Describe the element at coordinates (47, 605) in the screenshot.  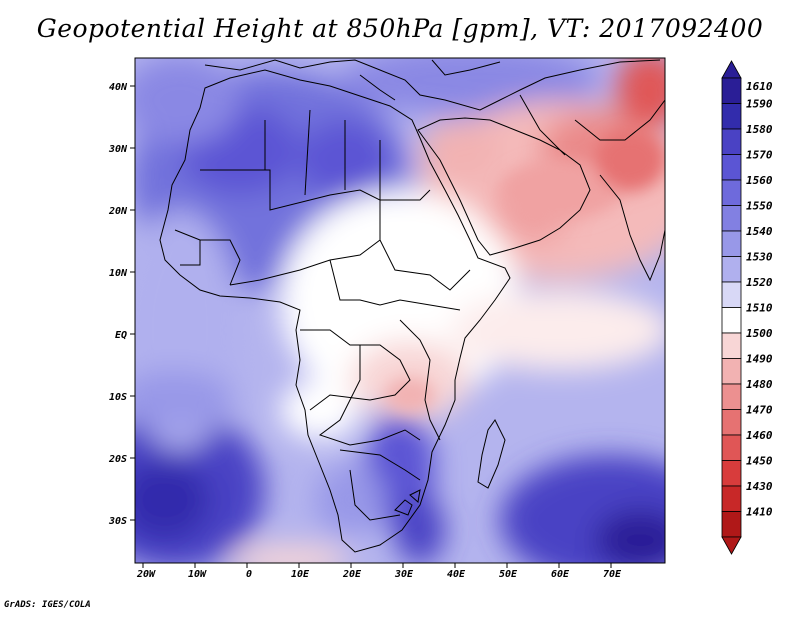
I see `credit-text: GrADS: IGES/COLA` at that location.